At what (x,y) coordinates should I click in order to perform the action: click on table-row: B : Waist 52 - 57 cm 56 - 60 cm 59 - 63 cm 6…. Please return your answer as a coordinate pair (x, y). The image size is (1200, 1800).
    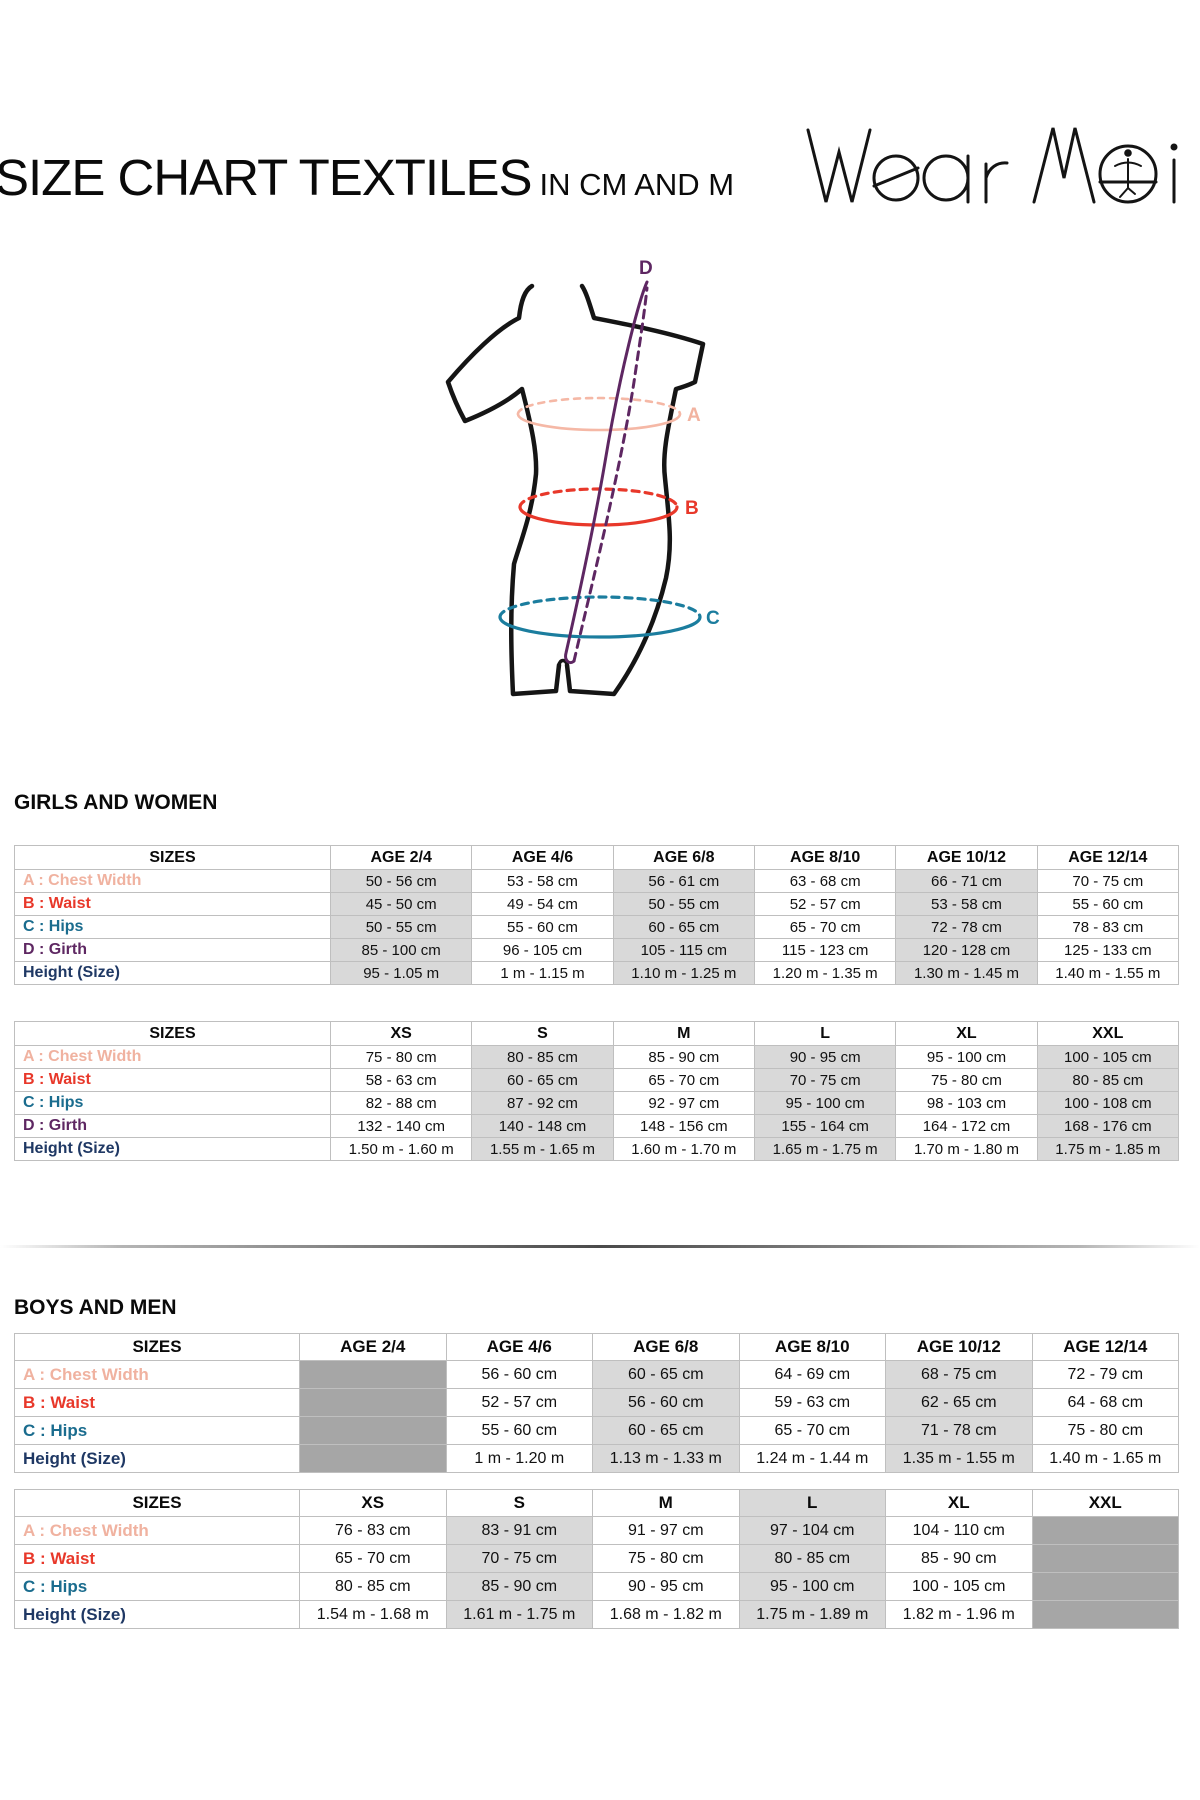
    Looking at the image, I should click on (596, 1402).